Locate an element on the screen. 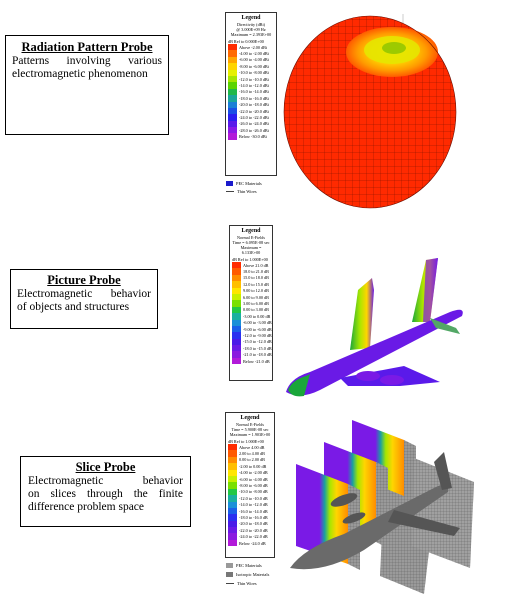  legend-range-row: -12.0 to -9.00 dB is located at coordinates (252, 335).